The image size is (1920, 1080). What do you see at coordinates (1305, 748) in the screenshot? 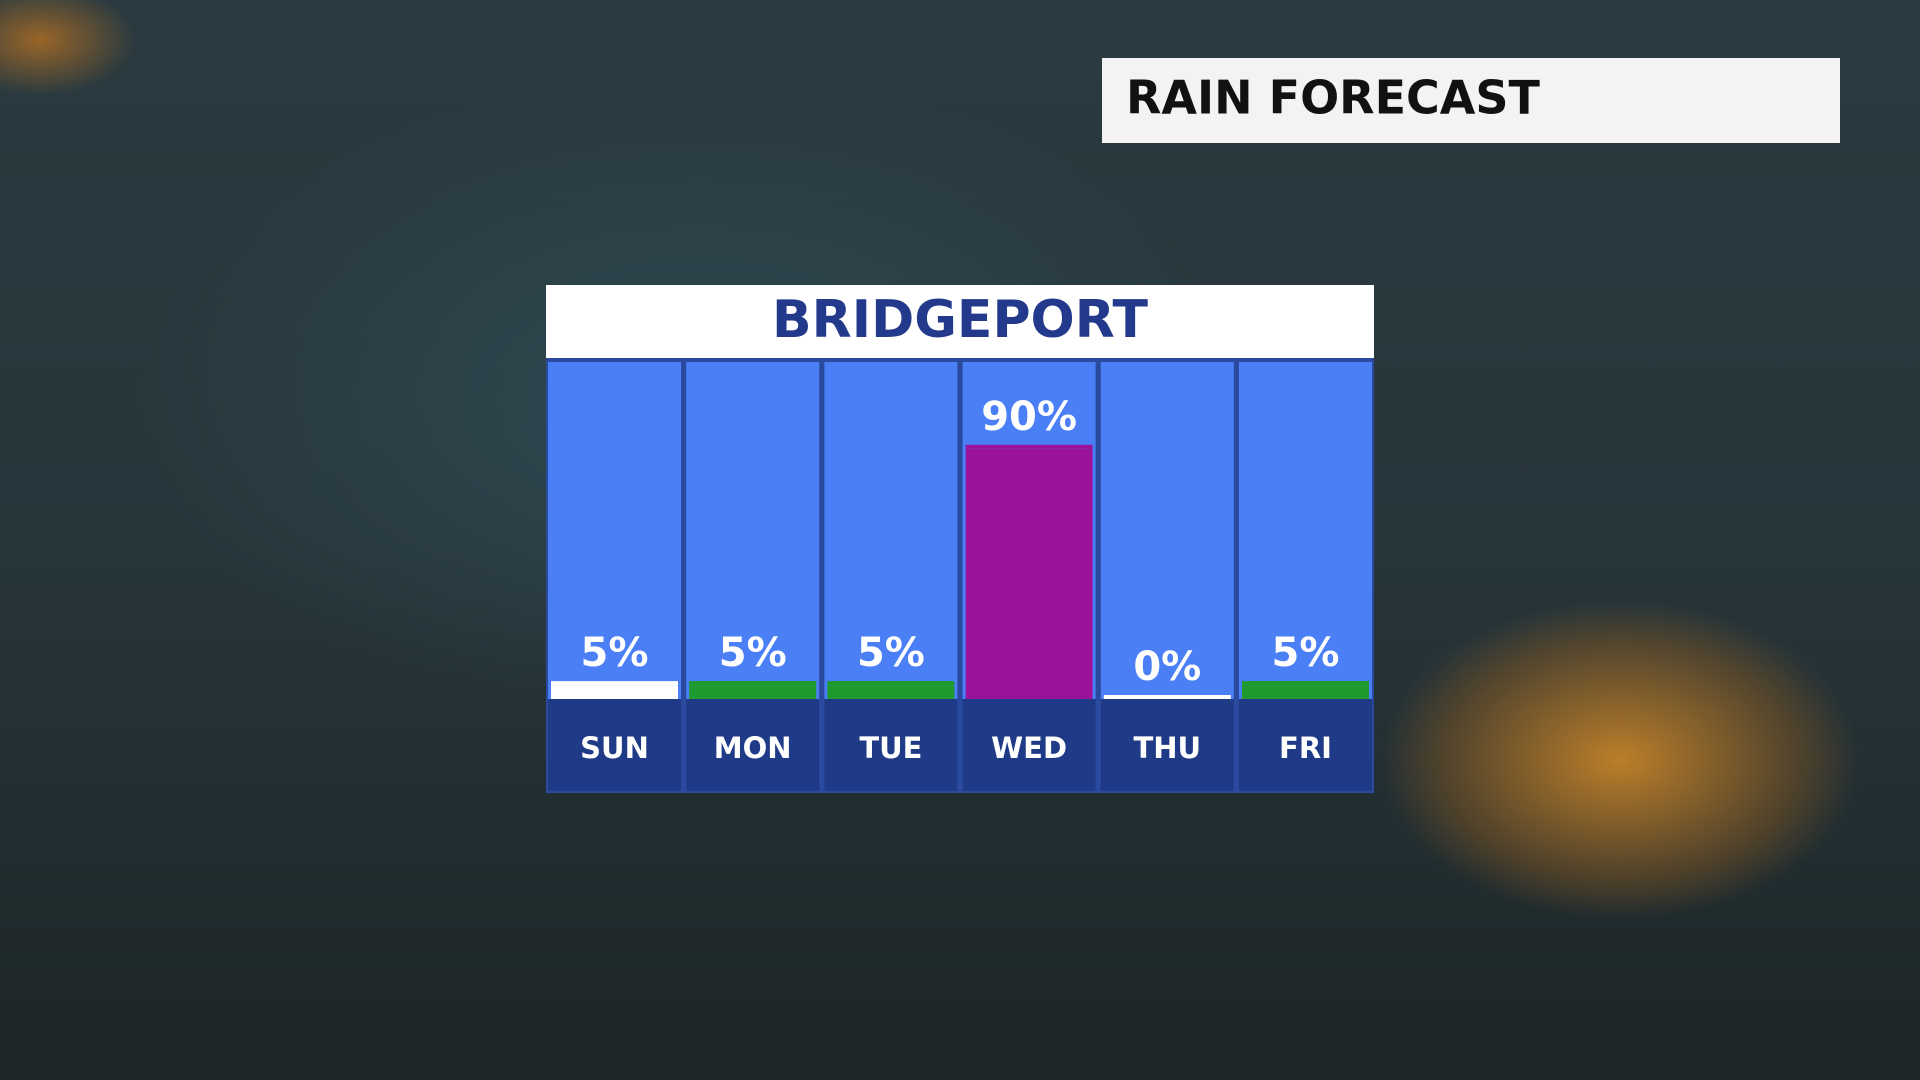
I see `x-tick-label: FRI` at bounding box center [1305, 748].